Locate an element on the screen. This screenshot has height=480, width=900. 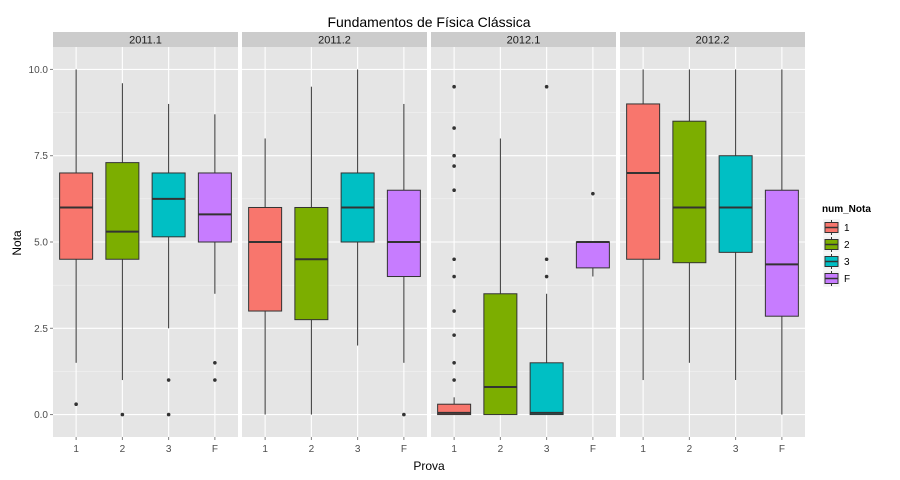
x-axis-title: Prova is located at coordinates (429, 466).